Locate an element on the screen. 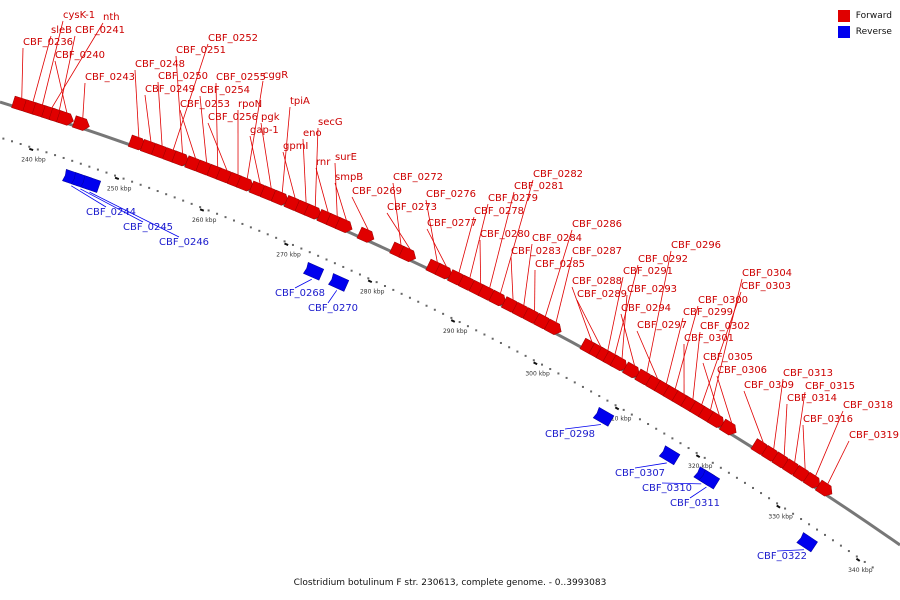 The image size is (900, 600). gene-label: CBF_0319 is located at coordinates (874, 435).